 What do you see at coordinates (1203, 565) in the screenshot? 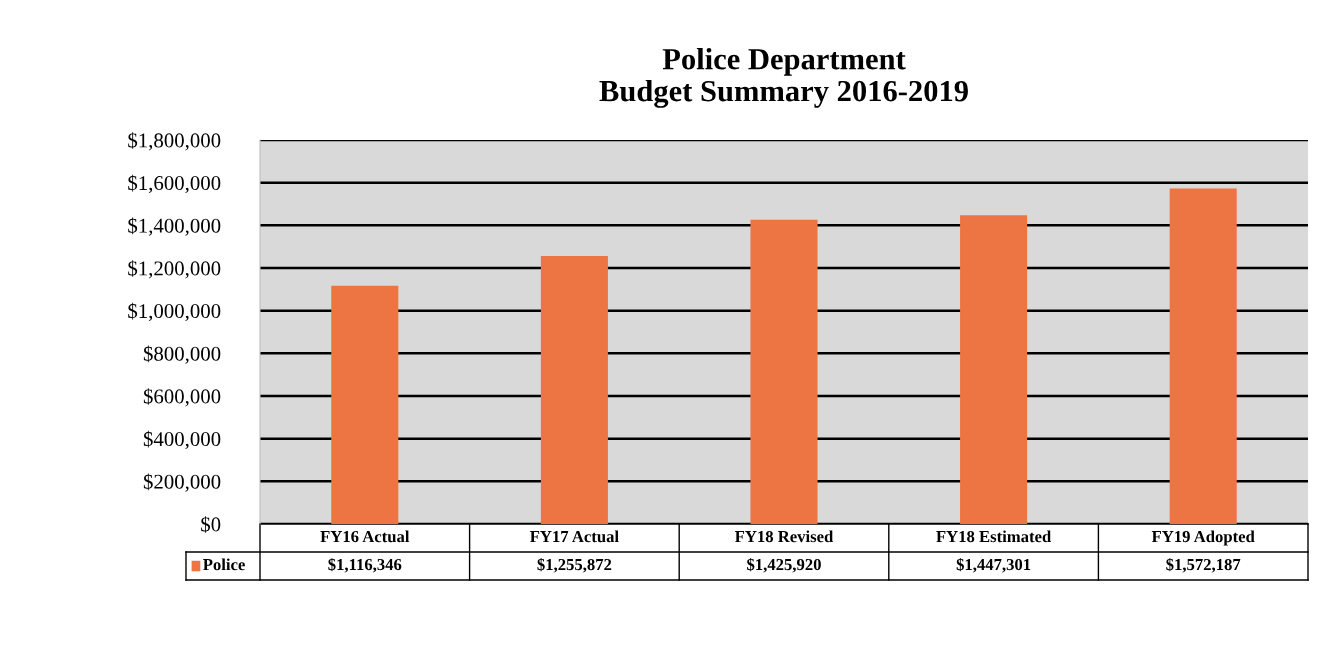
I see `data-label: $1,572,187` at bounding box center [1203, 565].